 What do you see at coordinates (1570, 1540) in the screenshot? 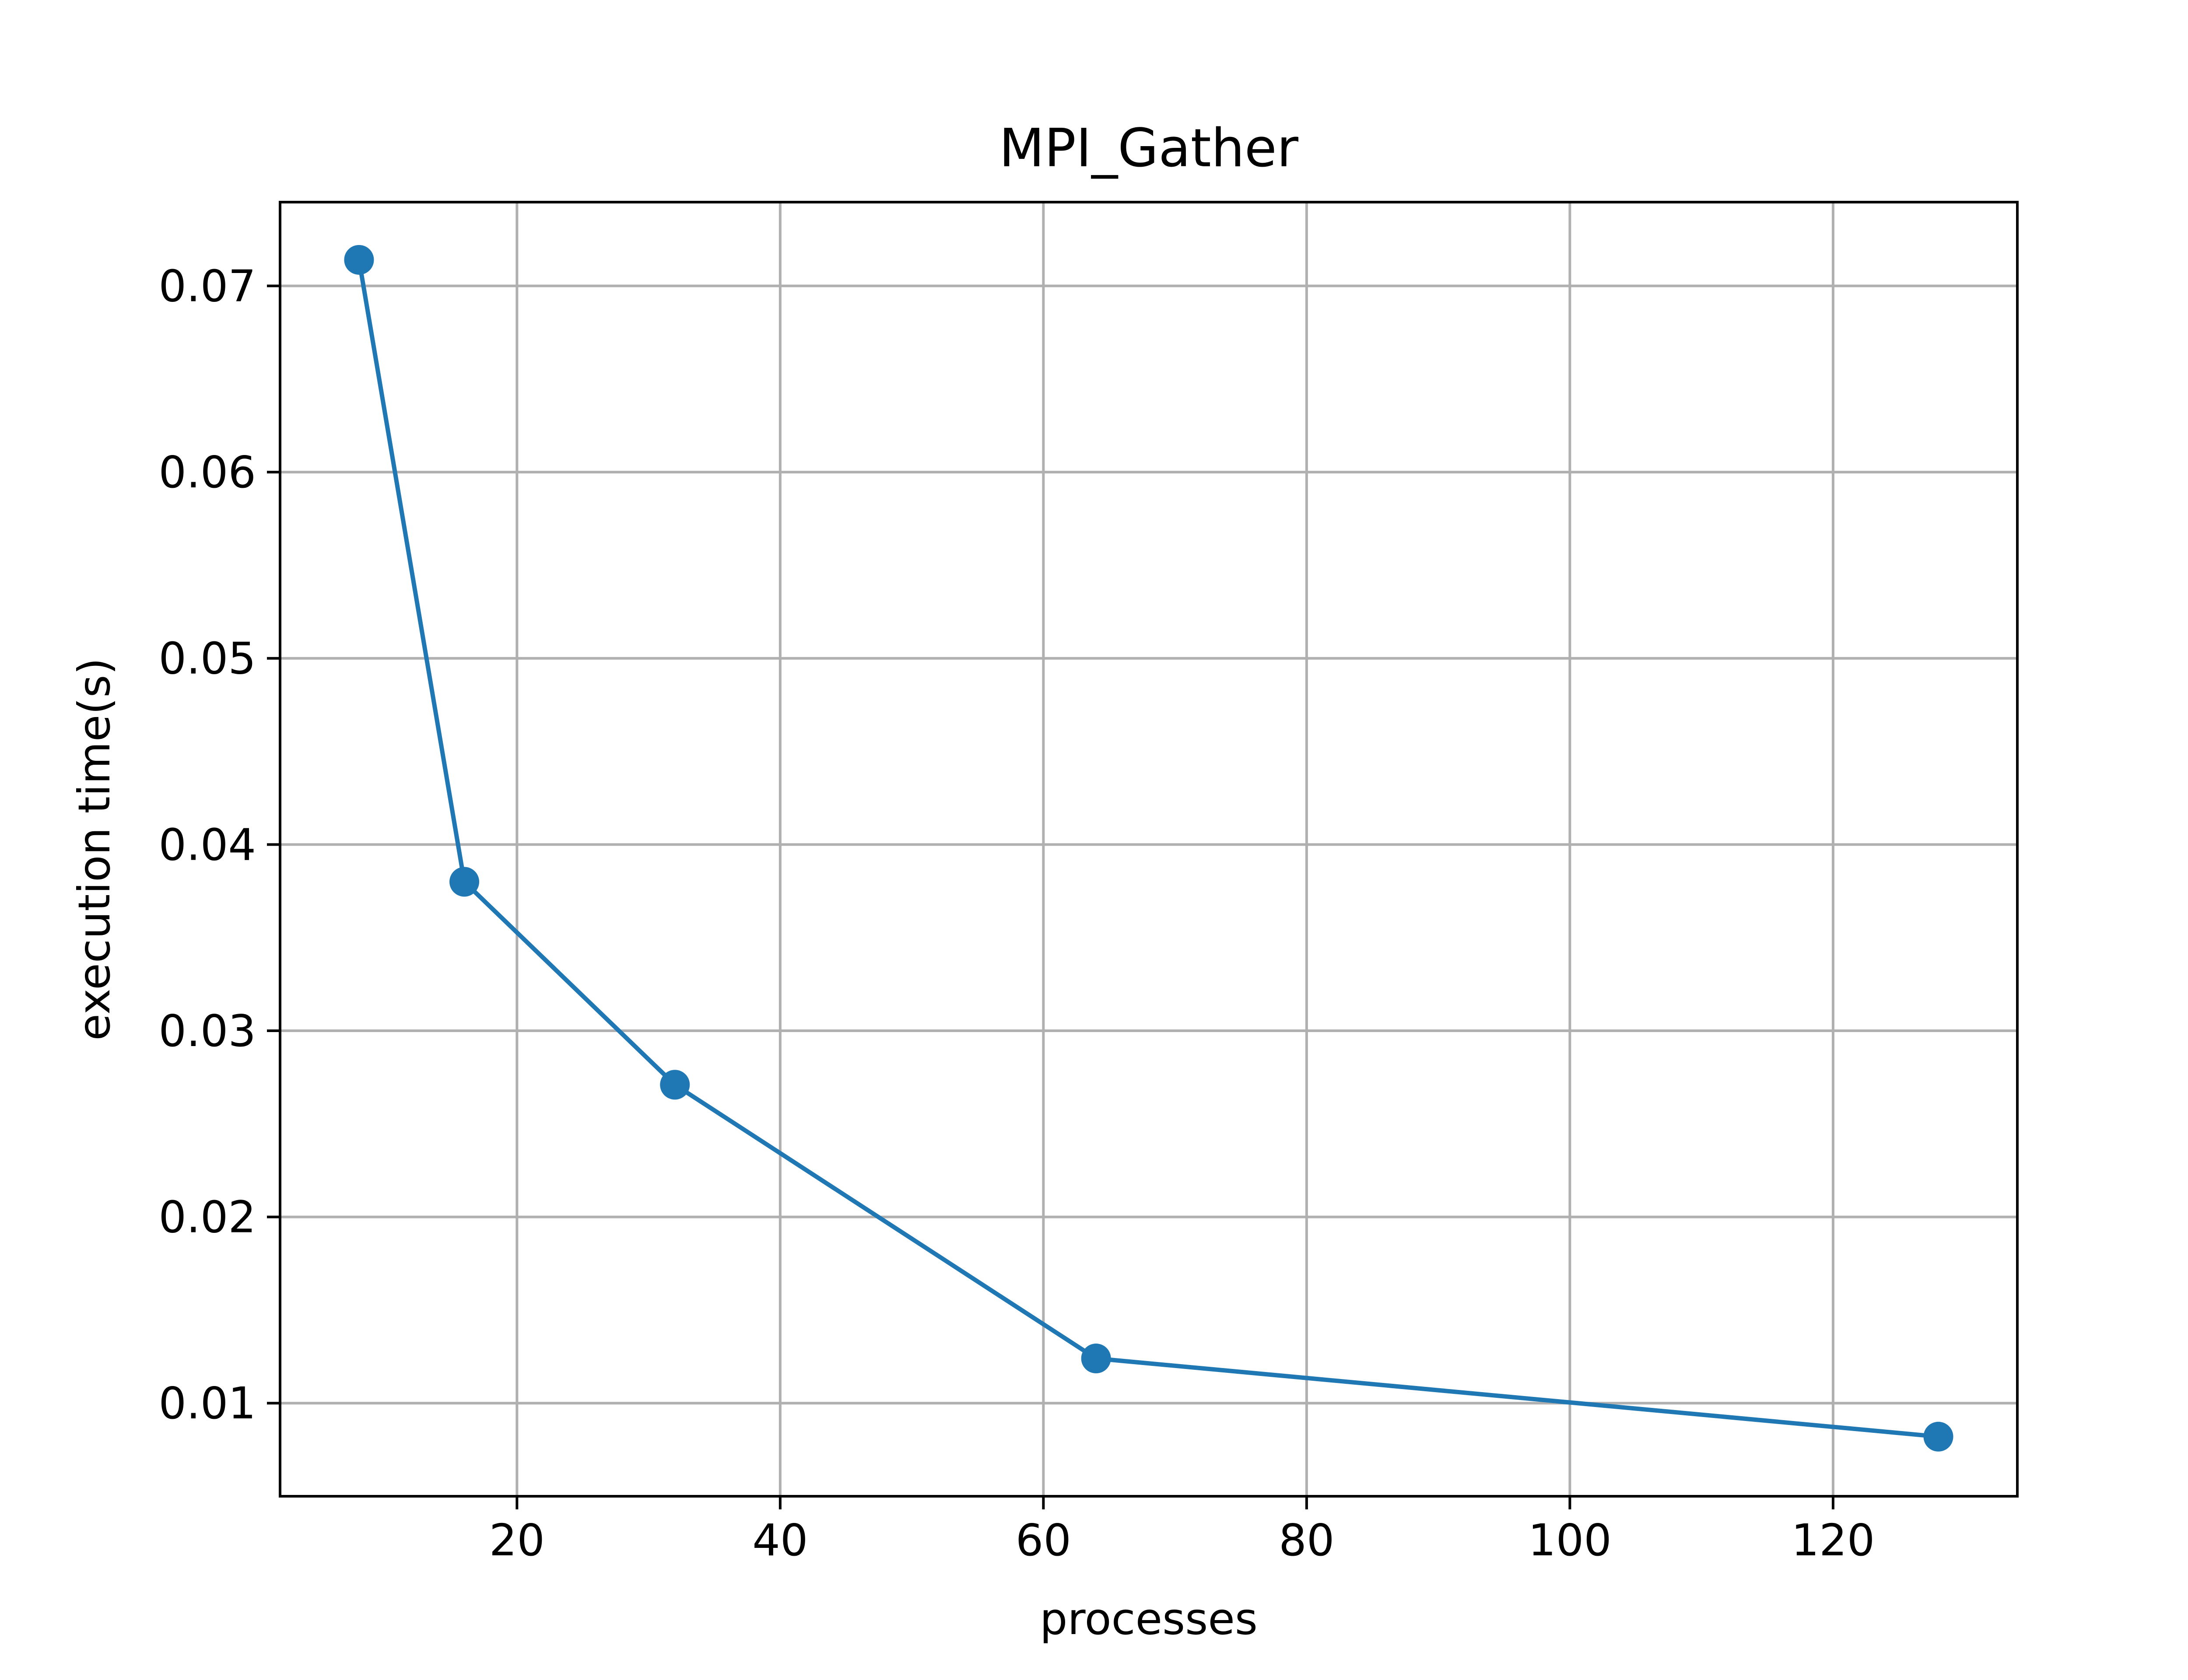
I see `x-tick-label: 100` at bounding box center [1570, 1540].